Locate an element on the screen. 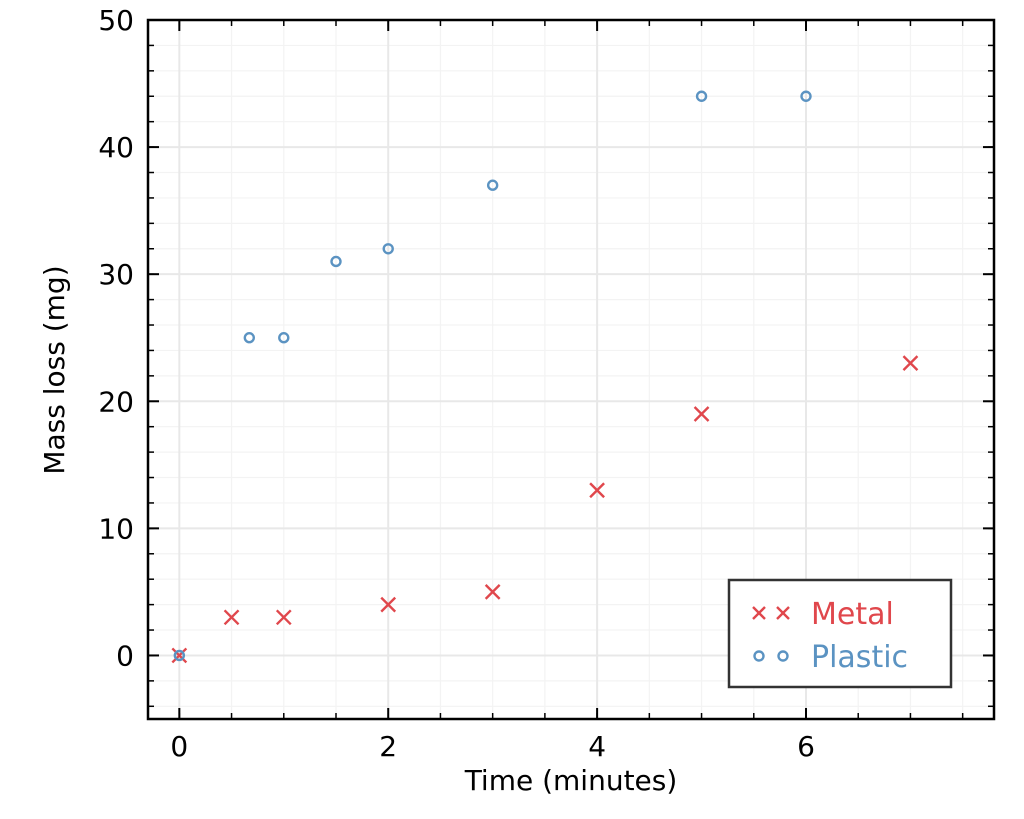 The image size is (1024, 819). y-axis-label: Mass loss (mg) is located at coordinates (54, 369).